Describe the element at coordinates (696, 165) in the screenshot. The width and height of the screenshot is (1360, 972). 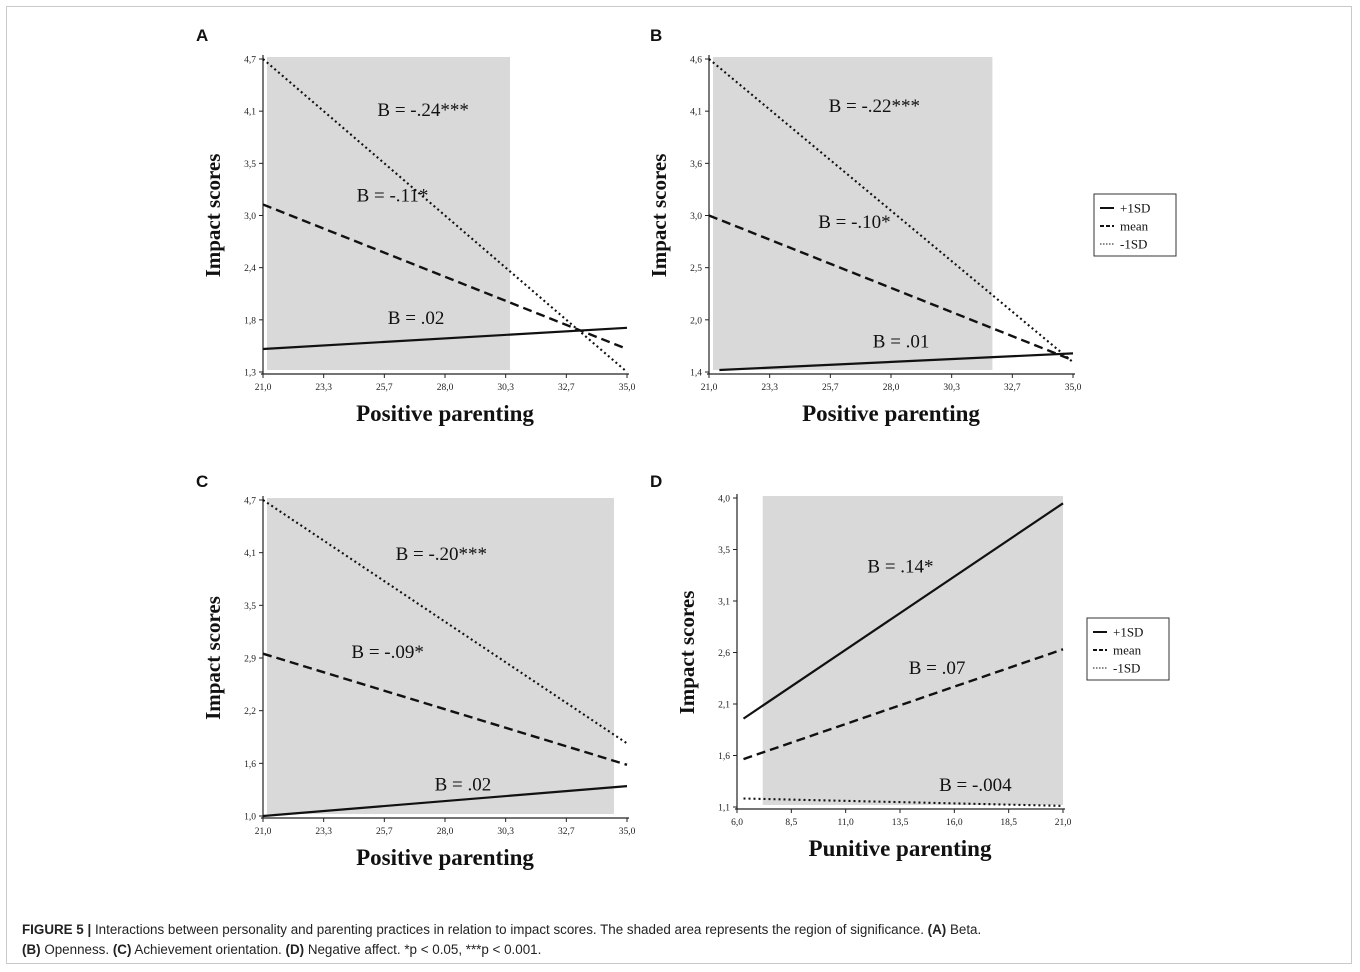
I see `y-tick-label: 3,6` at that location.